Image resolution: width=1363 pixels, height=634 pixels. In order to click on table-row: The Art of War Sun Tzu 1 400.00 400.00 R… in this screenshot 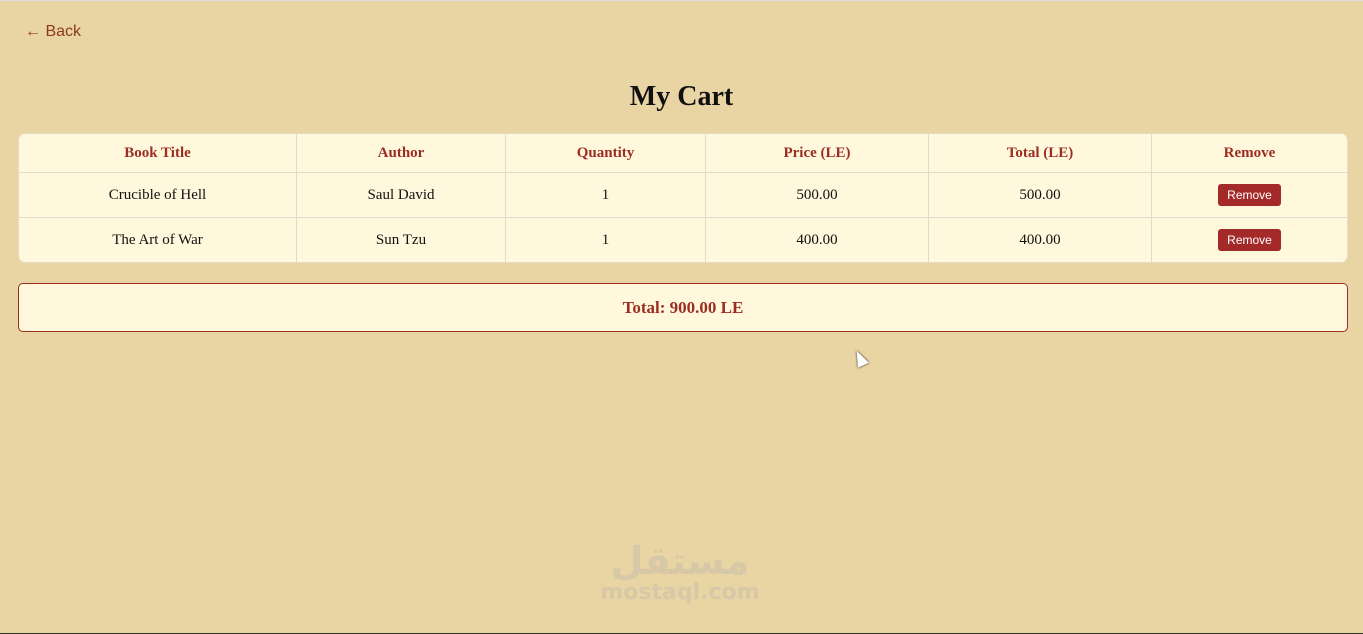, I will do `click(683, 240)`.